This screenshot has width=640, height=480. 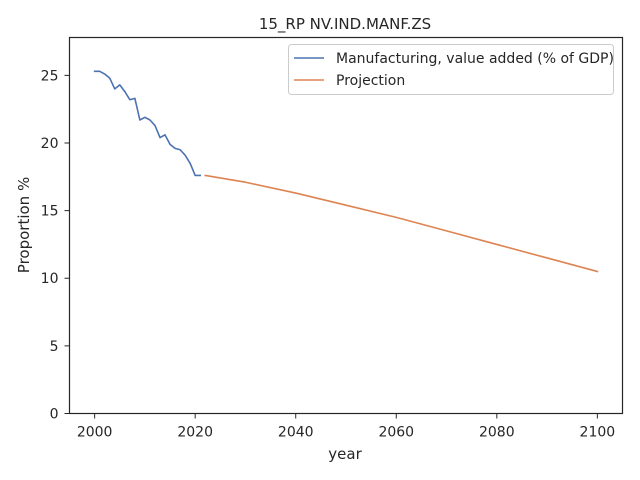 What do you see at coordinates (396, 433) in the screenshot?
I see `x-tick-label: 2060` at bounding box center [396, 433].